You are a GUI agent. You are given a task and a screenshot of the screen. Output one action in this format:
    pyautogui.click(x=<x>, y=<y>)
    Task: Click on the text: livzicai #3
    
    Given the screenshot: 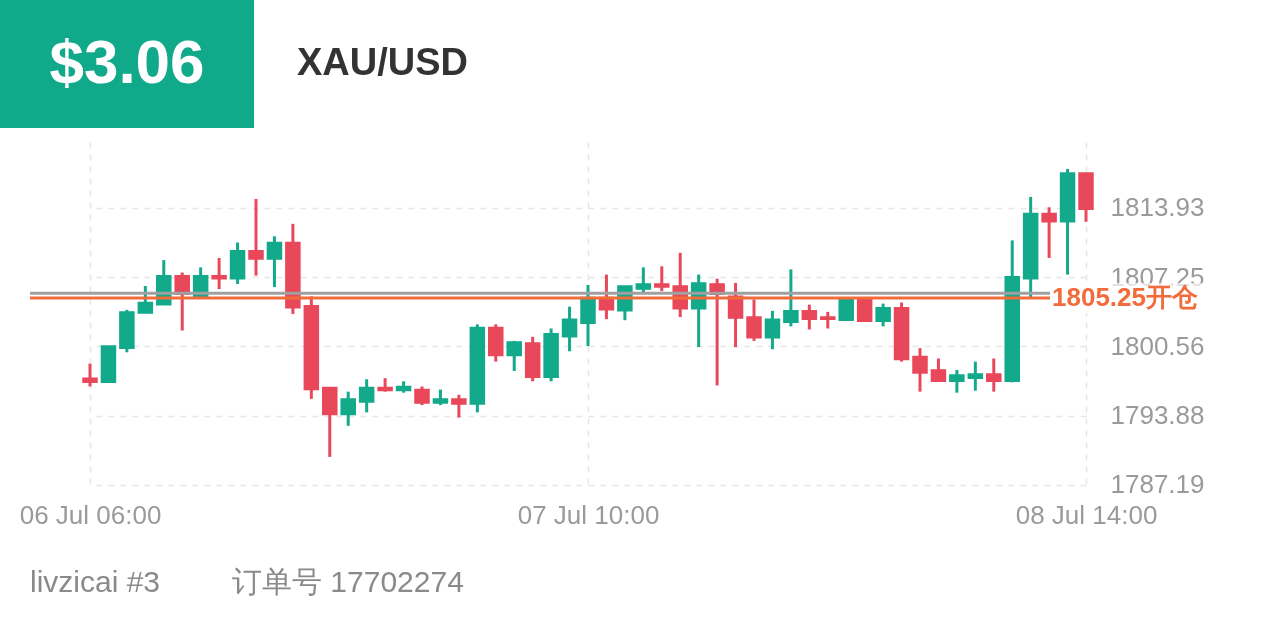 What is the action you would take?
    pyautogui.click(x=95, y=581)
    